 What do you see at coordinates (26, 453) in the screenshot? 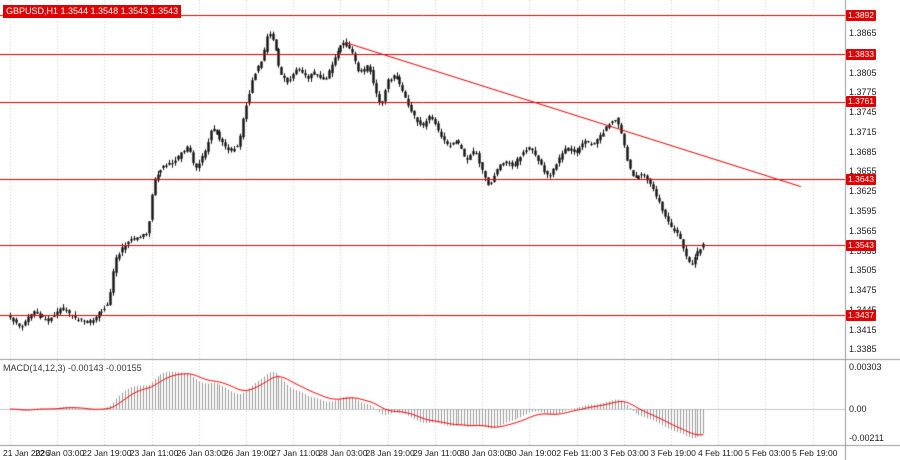
I see `time-axis-label: 21 Jan 2026` at bounding box center [26, 453].